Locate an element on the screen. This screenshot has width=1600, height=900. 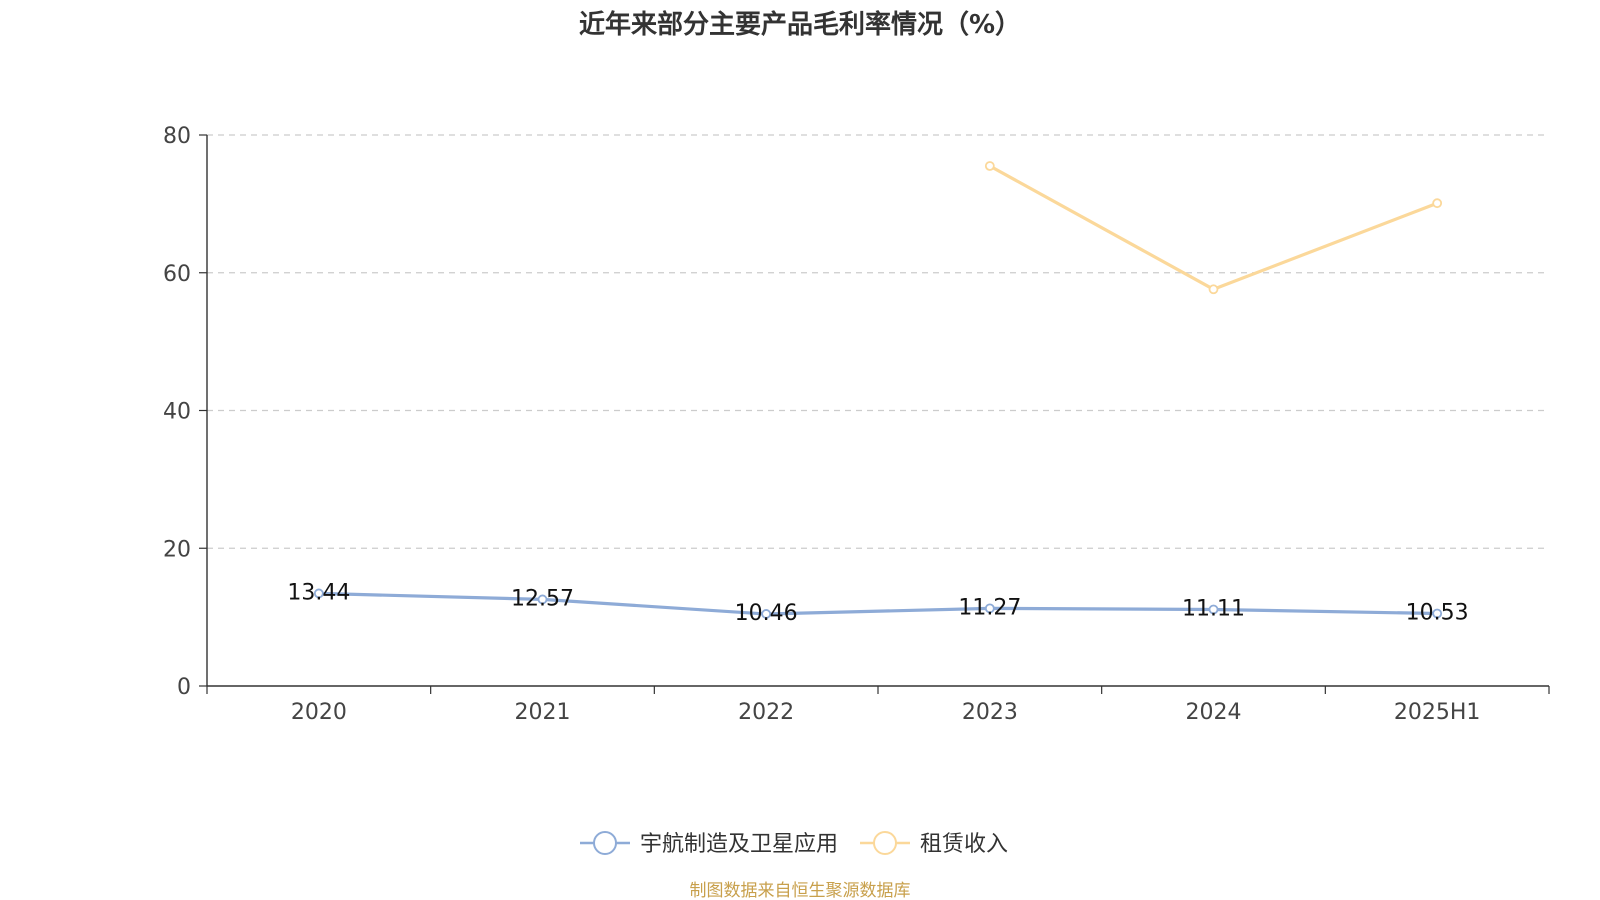
legend-label: 宇航制造及卫星应用 is located at coordinates (739, 844).